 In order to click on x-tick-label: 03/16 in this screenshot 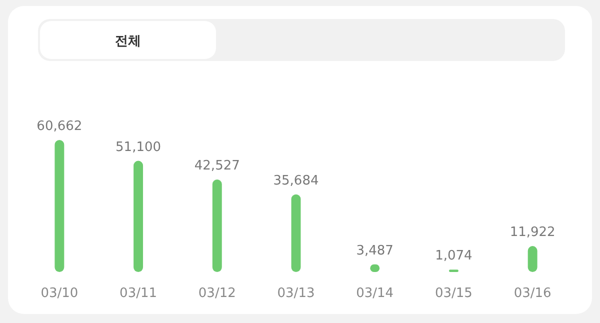, I will do `click(533, 293)`.